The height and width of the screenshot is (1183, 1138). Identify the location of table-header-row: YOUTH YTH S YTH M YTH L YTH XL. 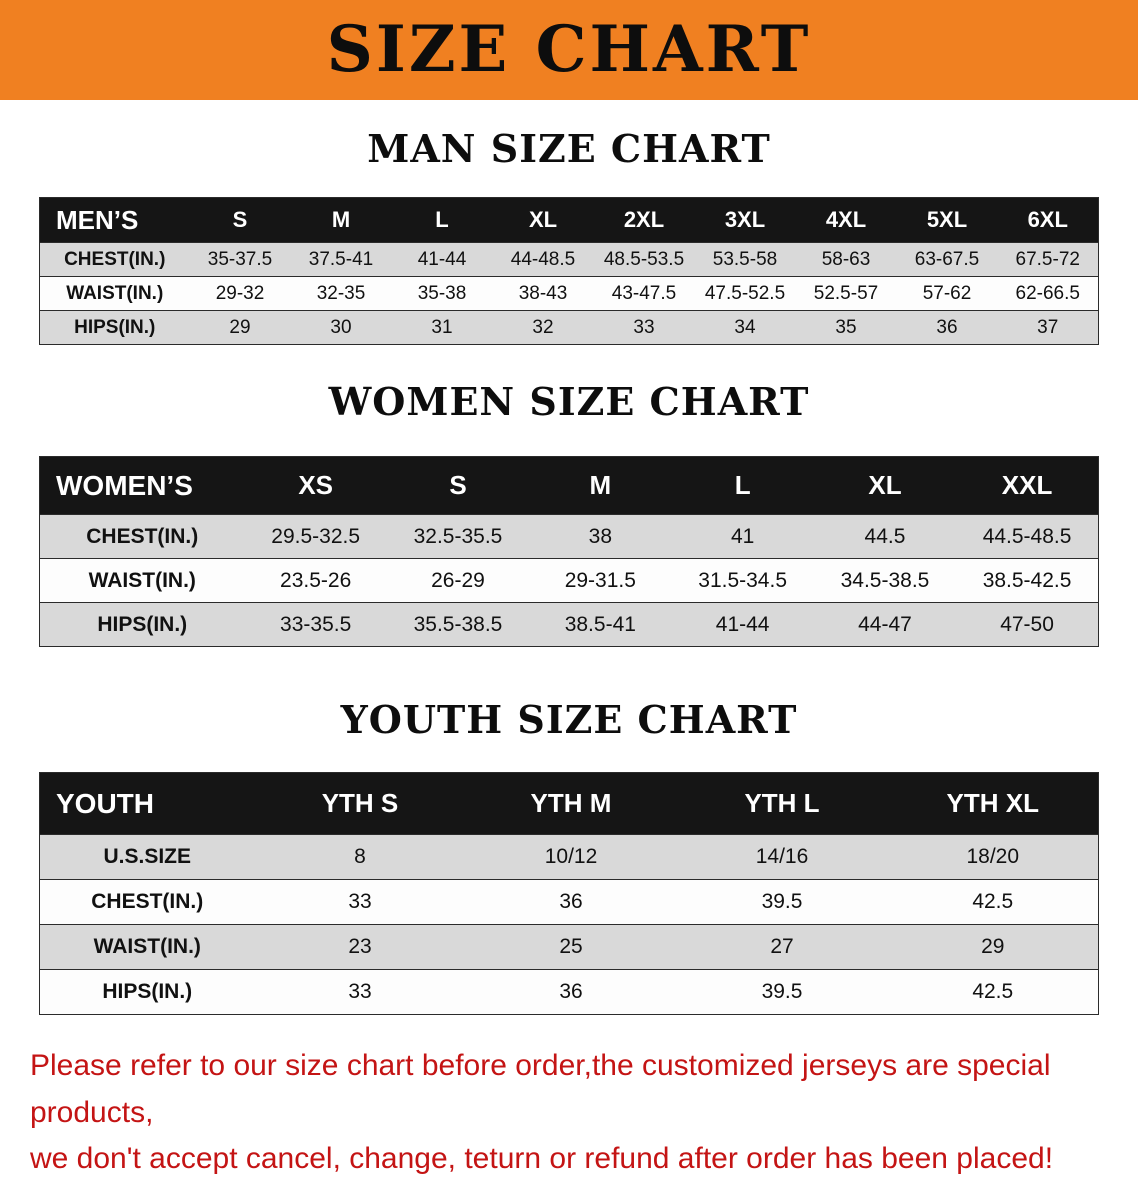
(569, 803).